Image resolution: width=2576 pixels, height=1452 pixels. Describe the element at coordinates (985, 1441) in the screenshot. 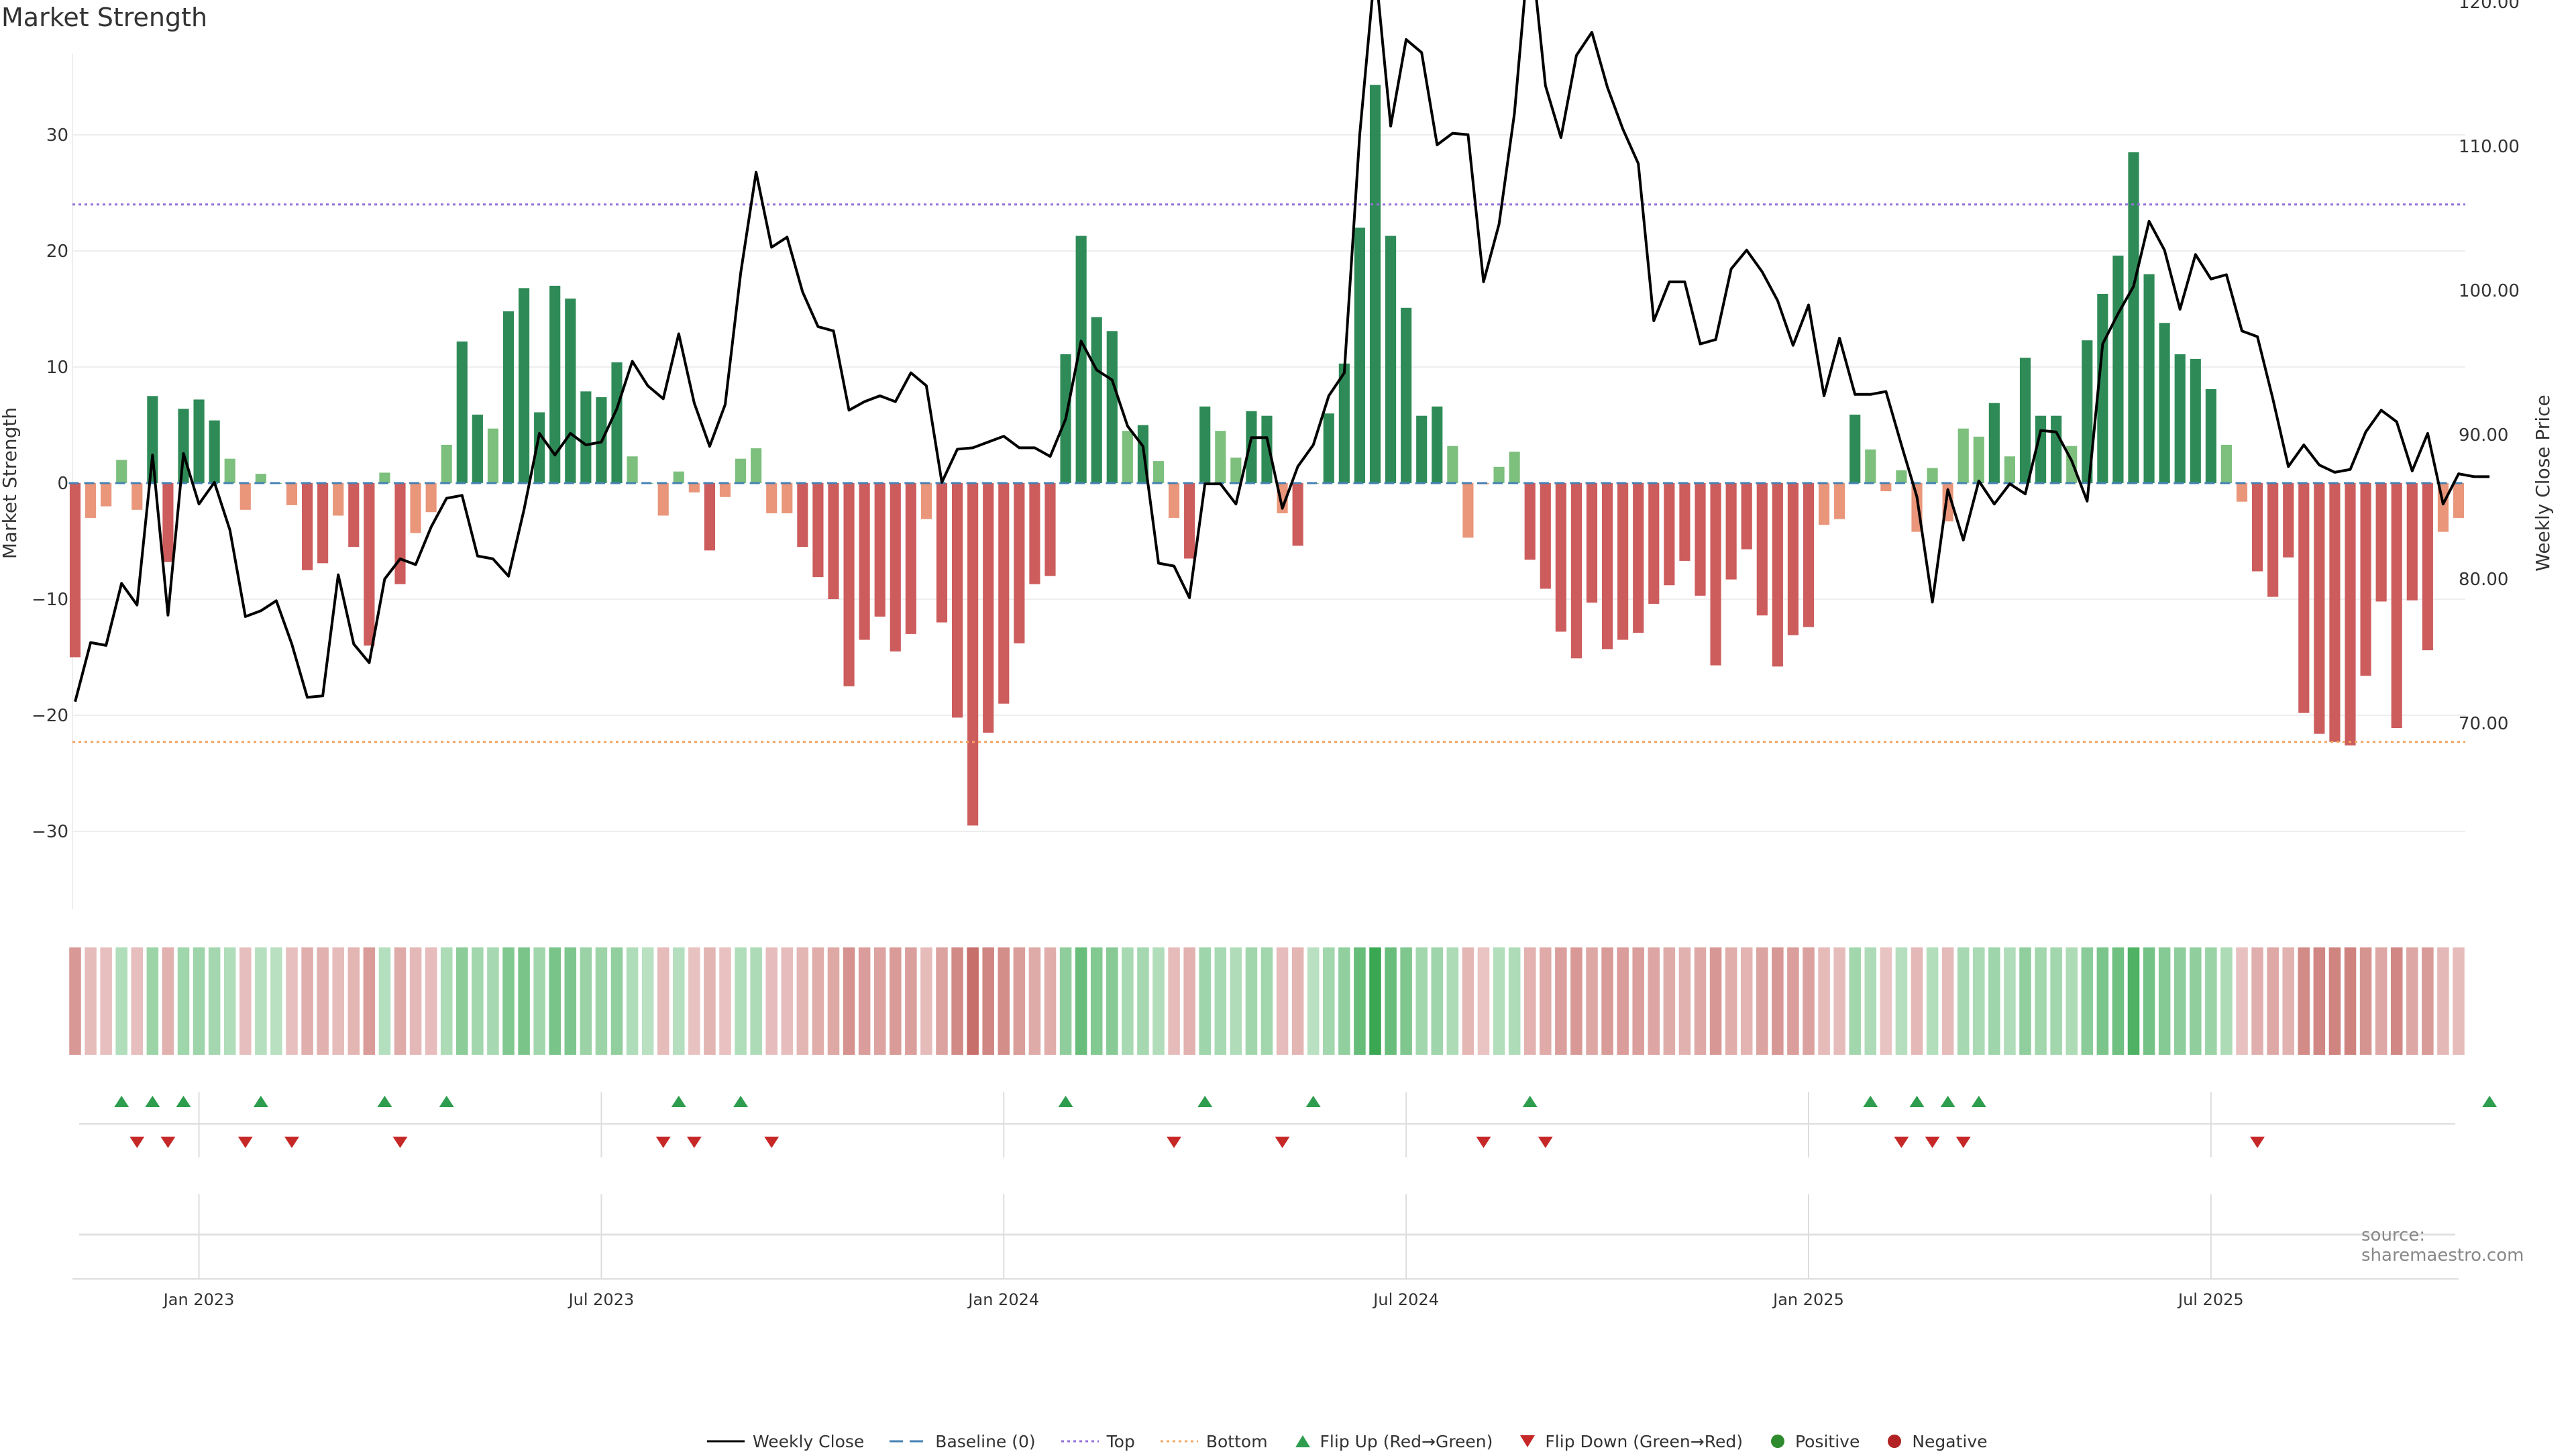

I see `legend-label: Baseline (0)` at that location.